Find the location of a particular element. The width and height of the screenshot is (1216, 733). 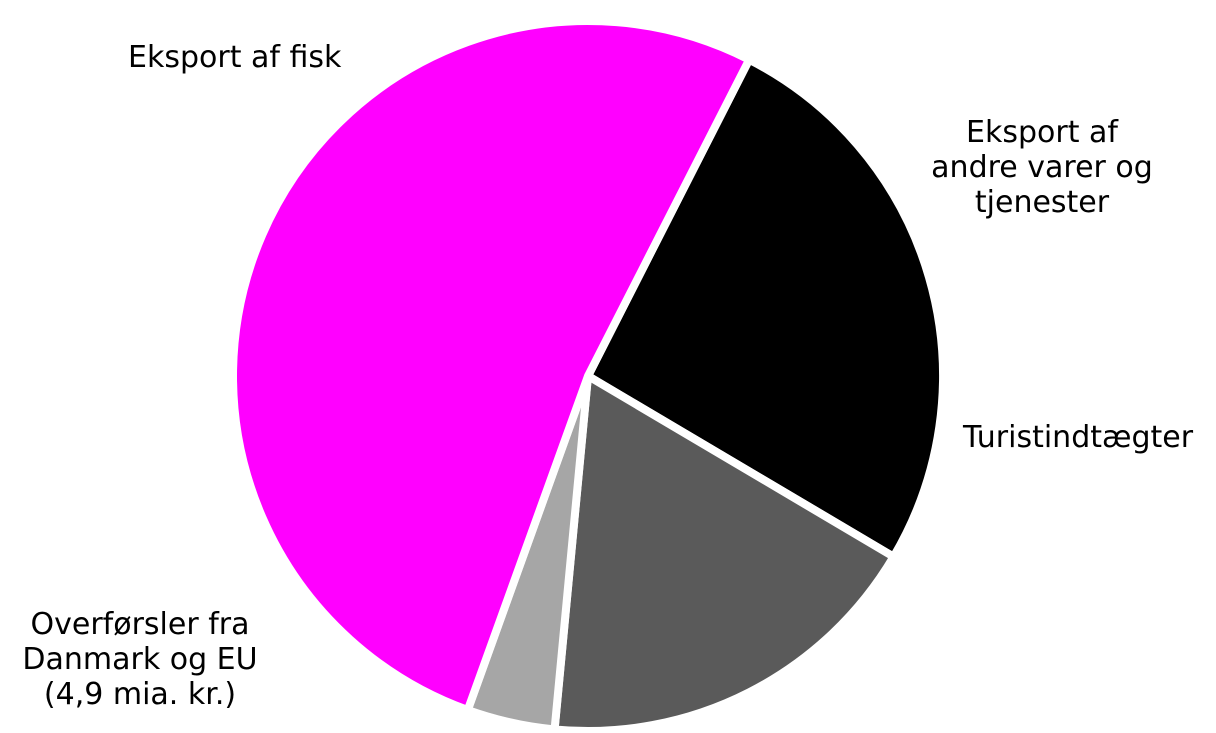

slice-label-line: Eksport af is located at coordinates (1042, 132).